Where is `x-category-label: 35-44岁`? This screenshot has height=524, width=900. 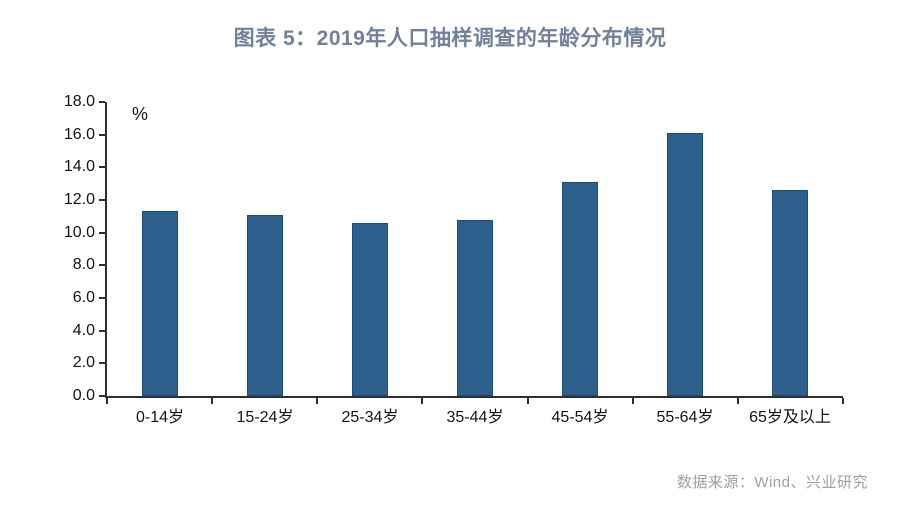 x-category-label: 35-44岁 is located at coordinates (475, 417).